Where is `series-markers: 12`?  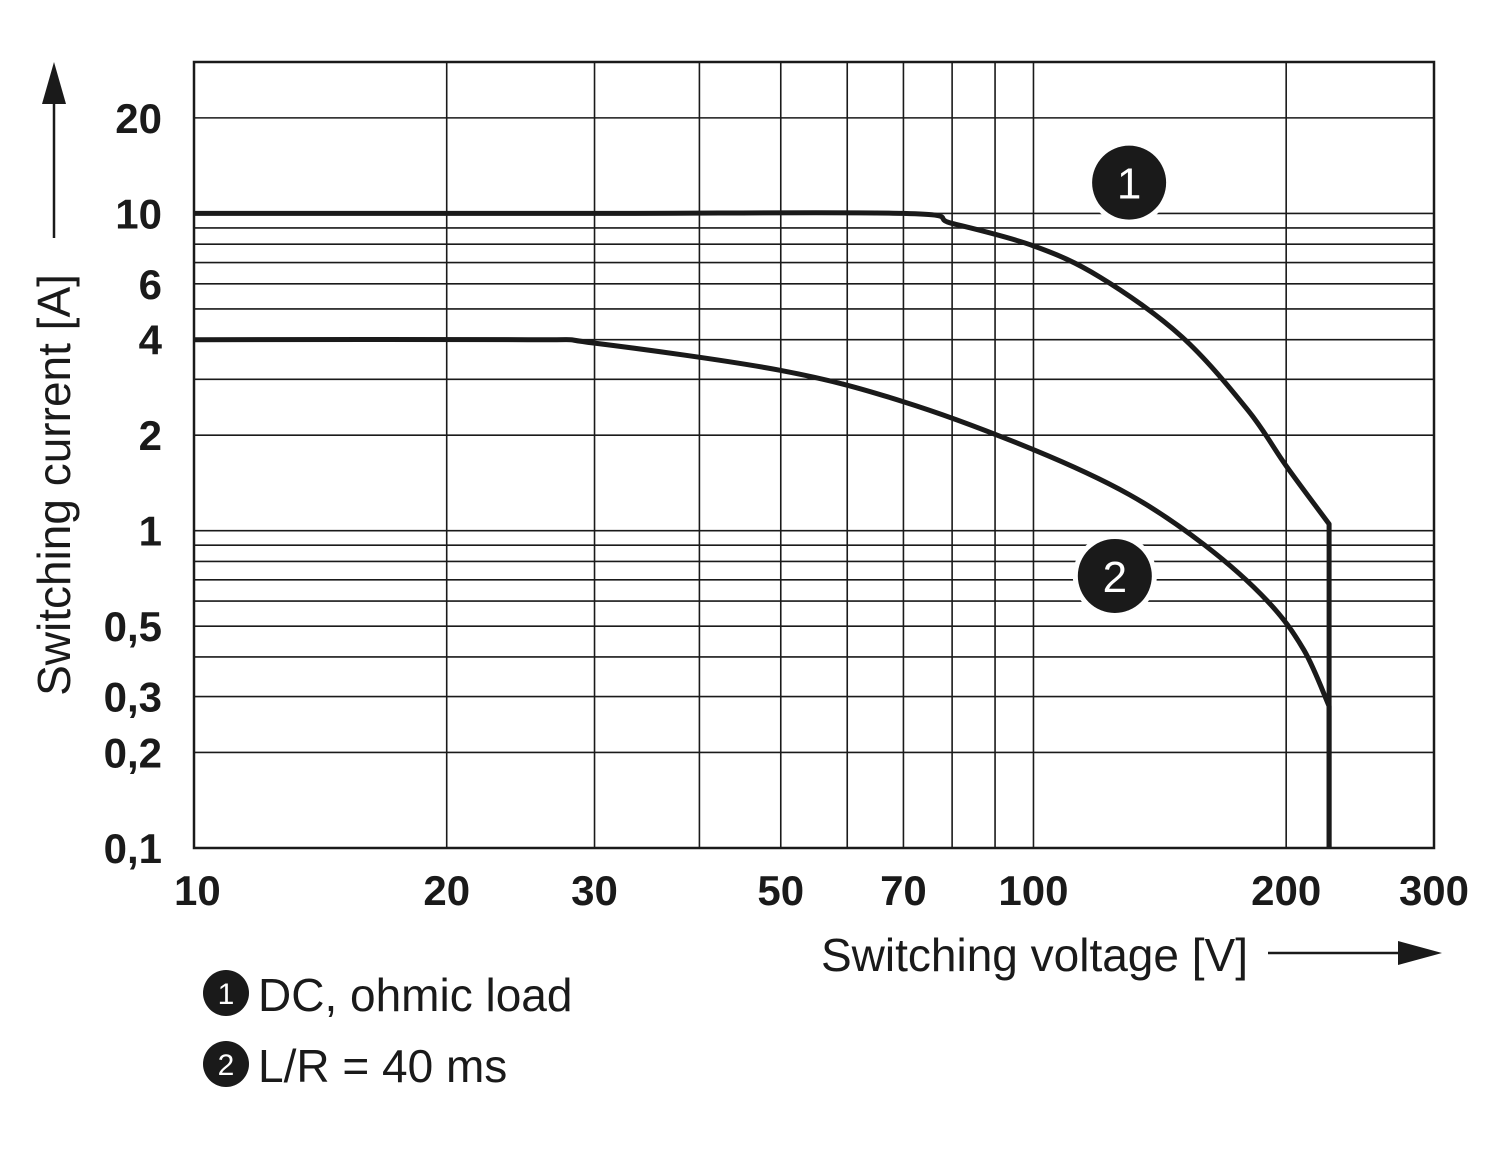
series-markers: 12 is located at coordinates (1122, 379).